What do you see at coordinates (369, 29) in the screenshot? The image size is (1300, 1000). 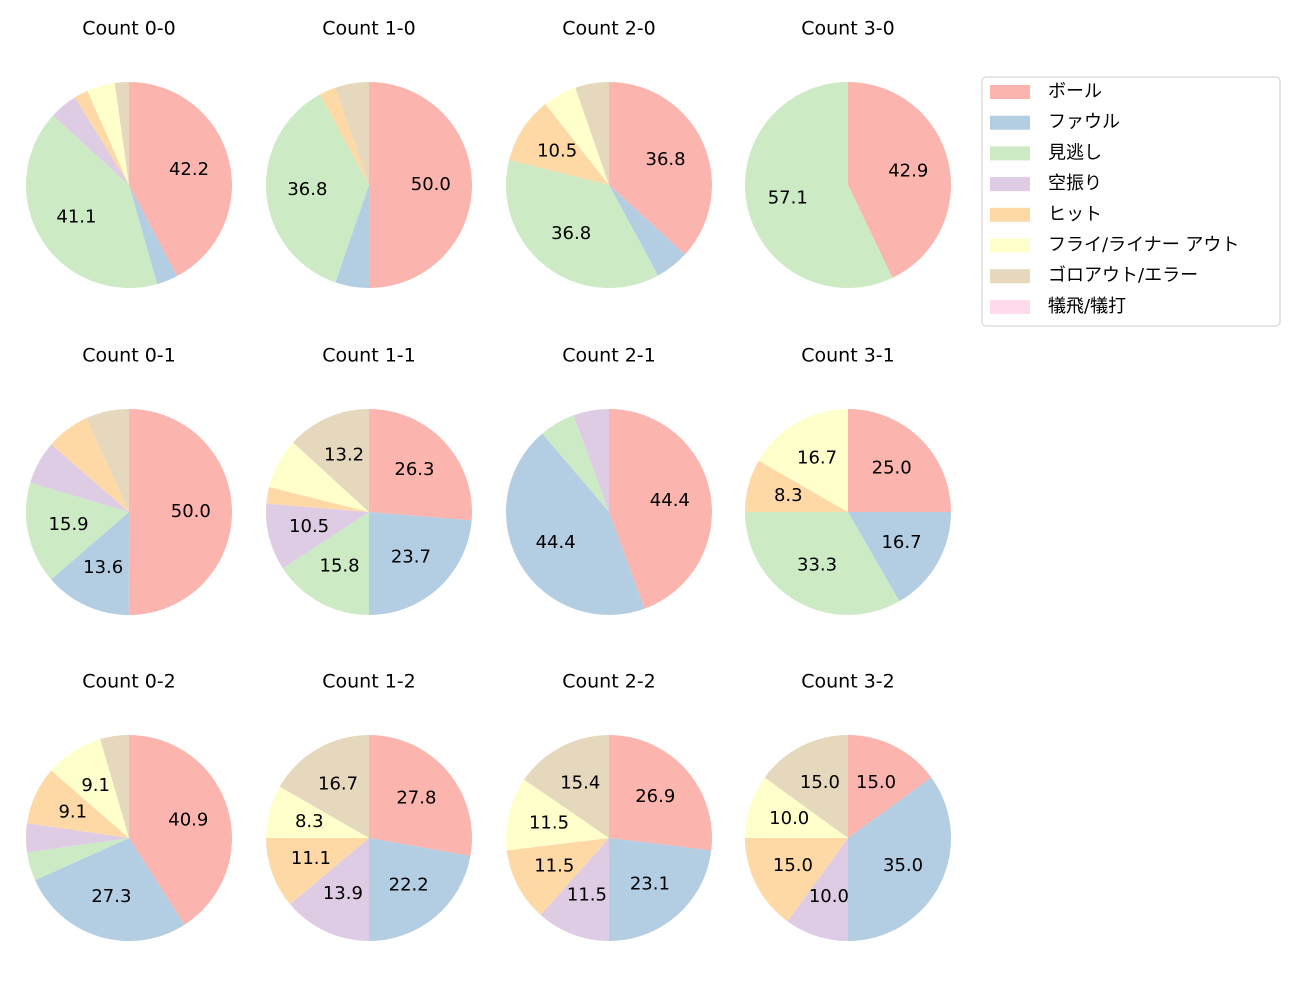 I see `chart-title: Count 1-0` at bounding box center [369, 29].